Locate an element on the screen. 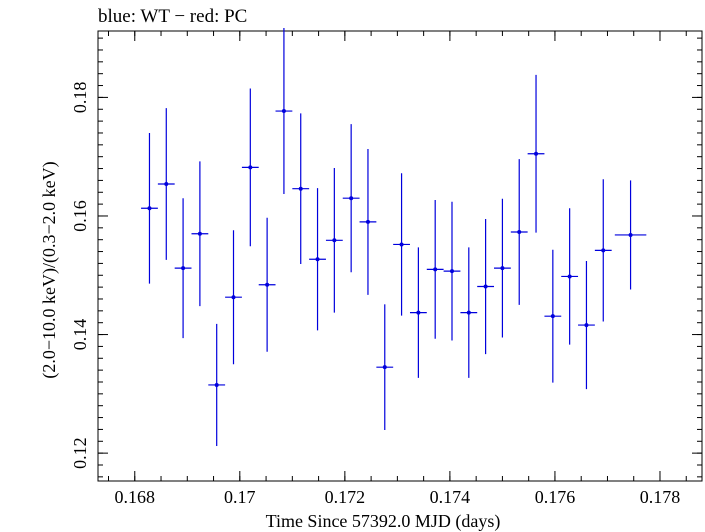 The image size is (705, 532). x-tick-label: 0.172 is located at coordinates (345, 497).